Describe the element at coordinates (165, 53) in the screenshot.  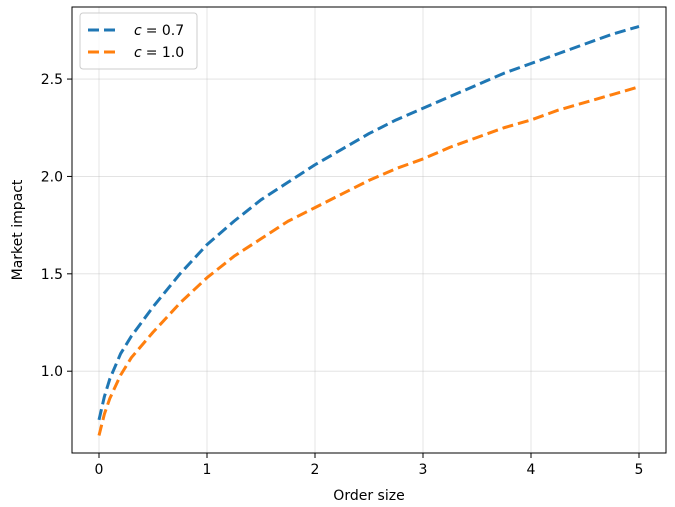
I see `legend-entry-c-1.0-value: = 1.0` at that location.